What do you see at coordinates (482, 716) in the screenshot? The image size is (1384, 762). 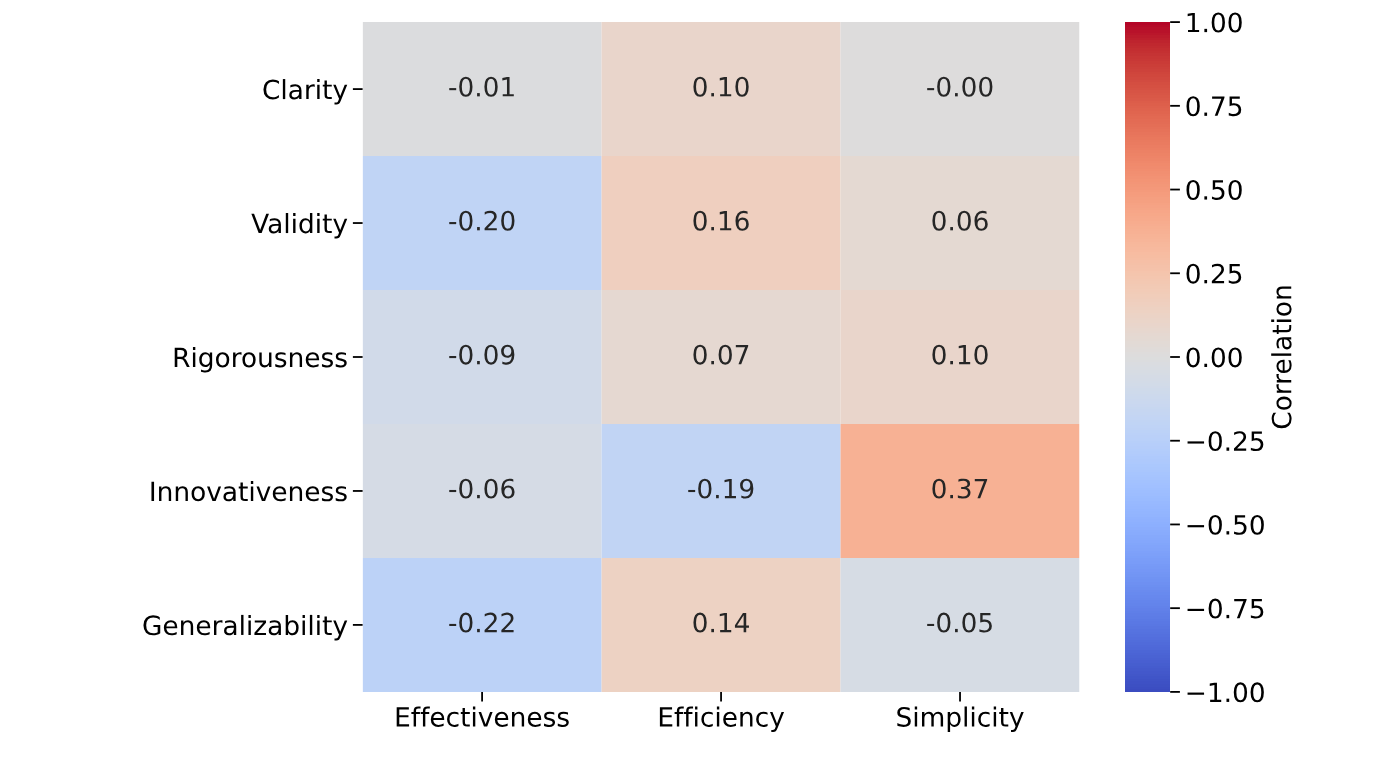 I see `x-tick-label: Effectiveness` at bounding box center [482, 716].